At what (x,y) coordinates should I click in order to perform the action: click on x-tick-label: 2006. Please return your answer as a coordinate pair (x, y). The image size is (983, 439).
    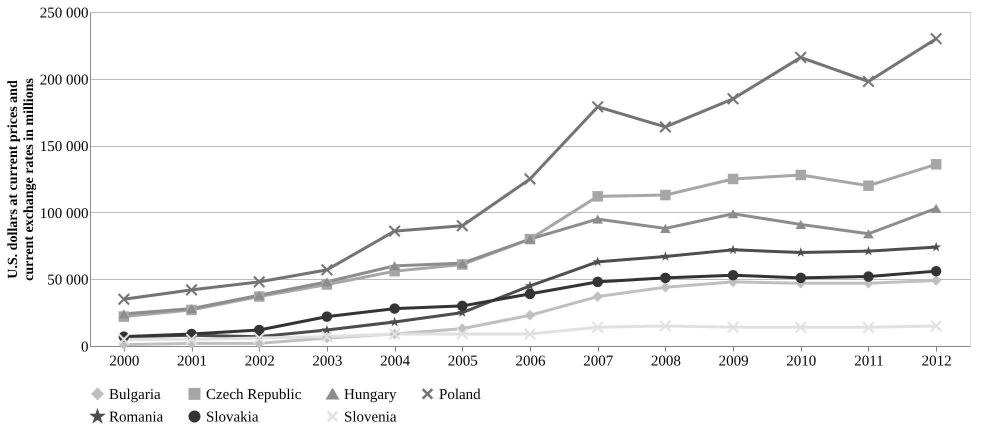
    Looking at the image, I should click on (531, 362).